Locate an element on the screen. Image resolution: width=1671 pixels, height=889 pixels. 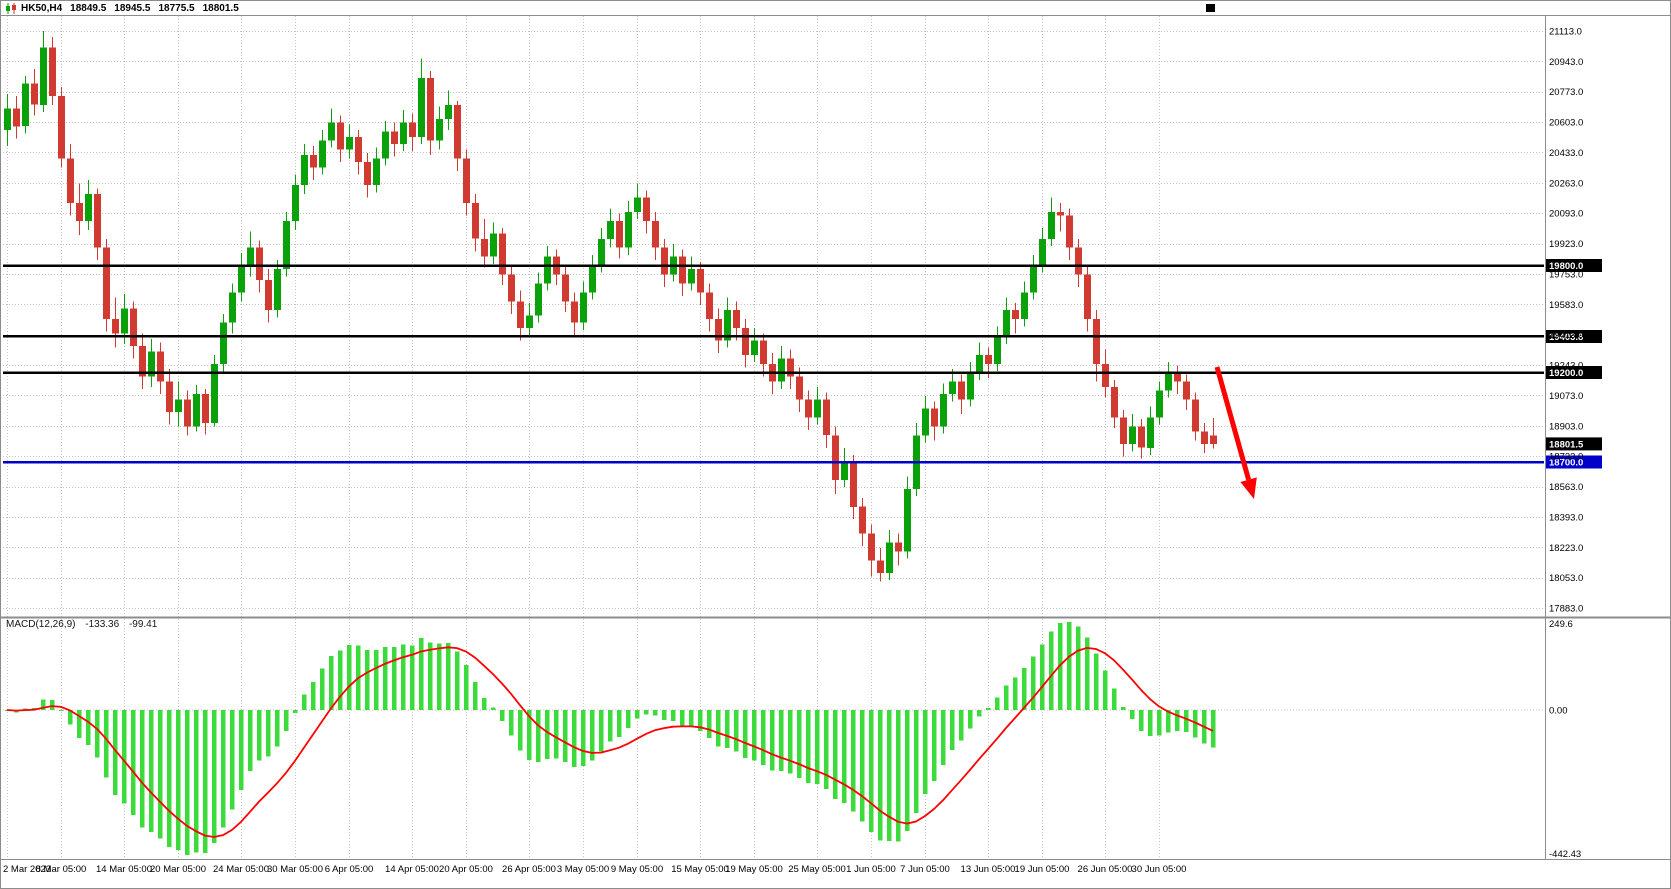
svg-text: 19073.0 is located at coordinates (1566, 396).